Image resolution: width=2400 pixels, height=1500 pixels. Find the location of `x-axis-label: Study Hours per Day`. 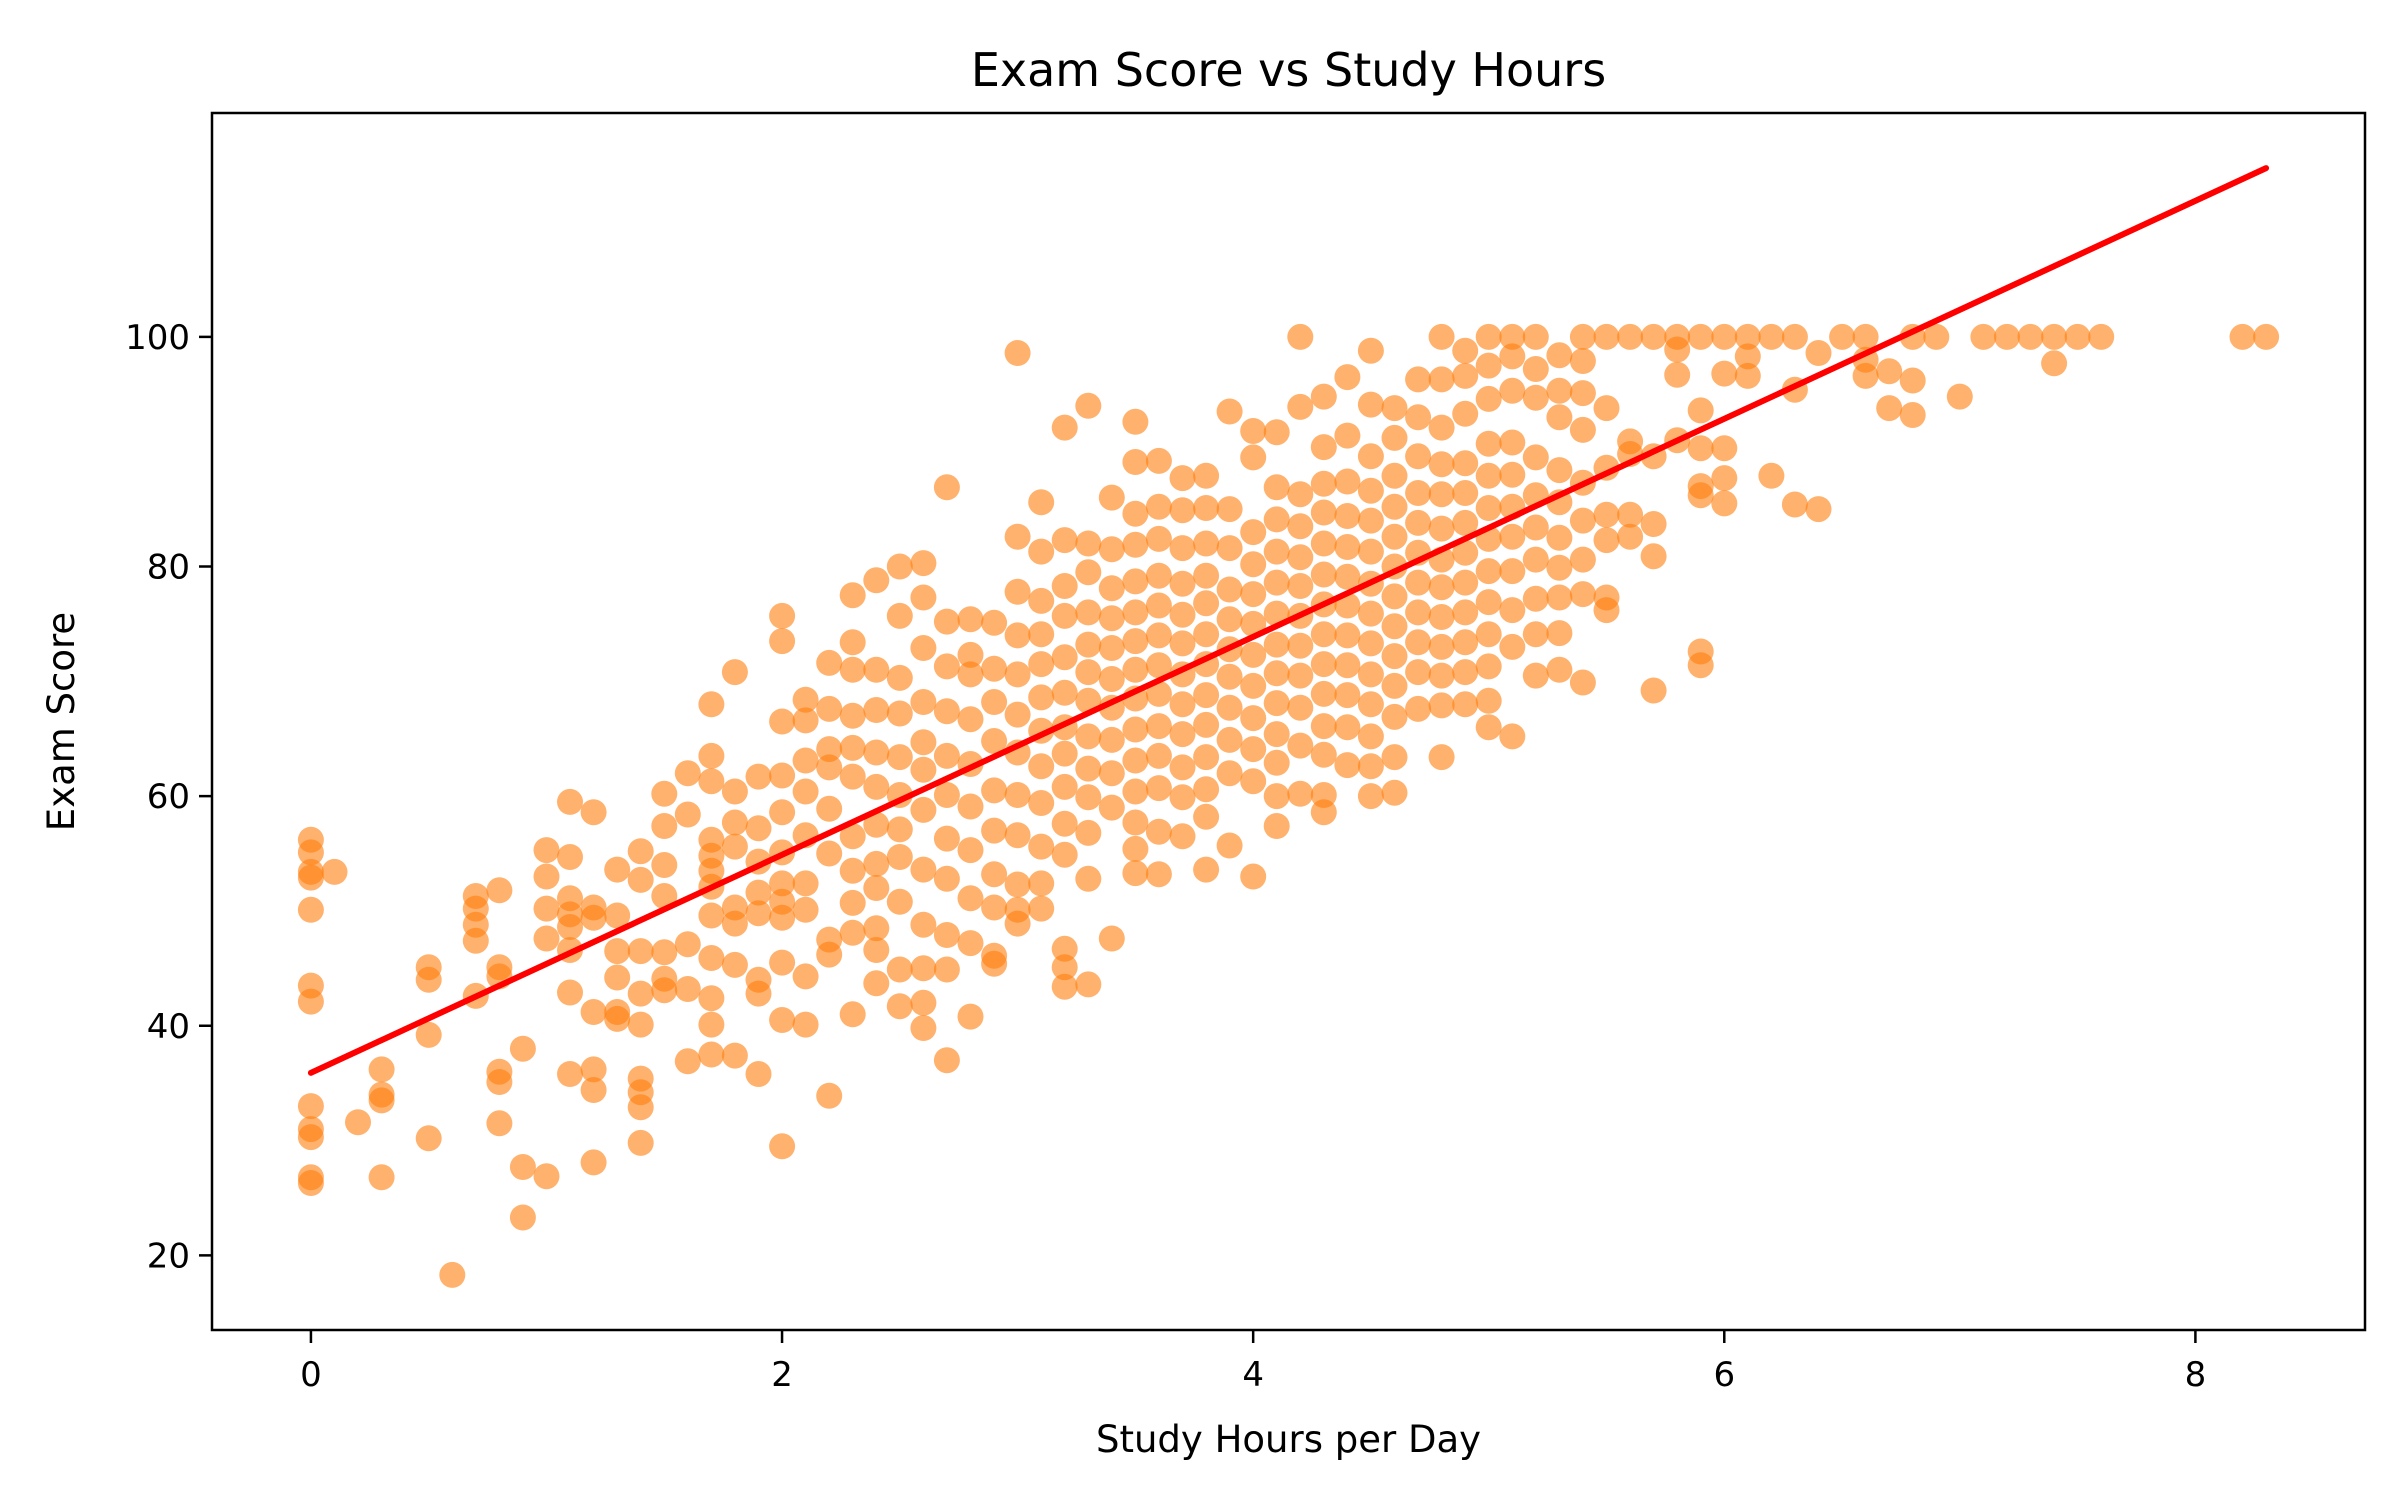

x-axis-label: Study Hours per Day is located at coordinates (1288, 1439).